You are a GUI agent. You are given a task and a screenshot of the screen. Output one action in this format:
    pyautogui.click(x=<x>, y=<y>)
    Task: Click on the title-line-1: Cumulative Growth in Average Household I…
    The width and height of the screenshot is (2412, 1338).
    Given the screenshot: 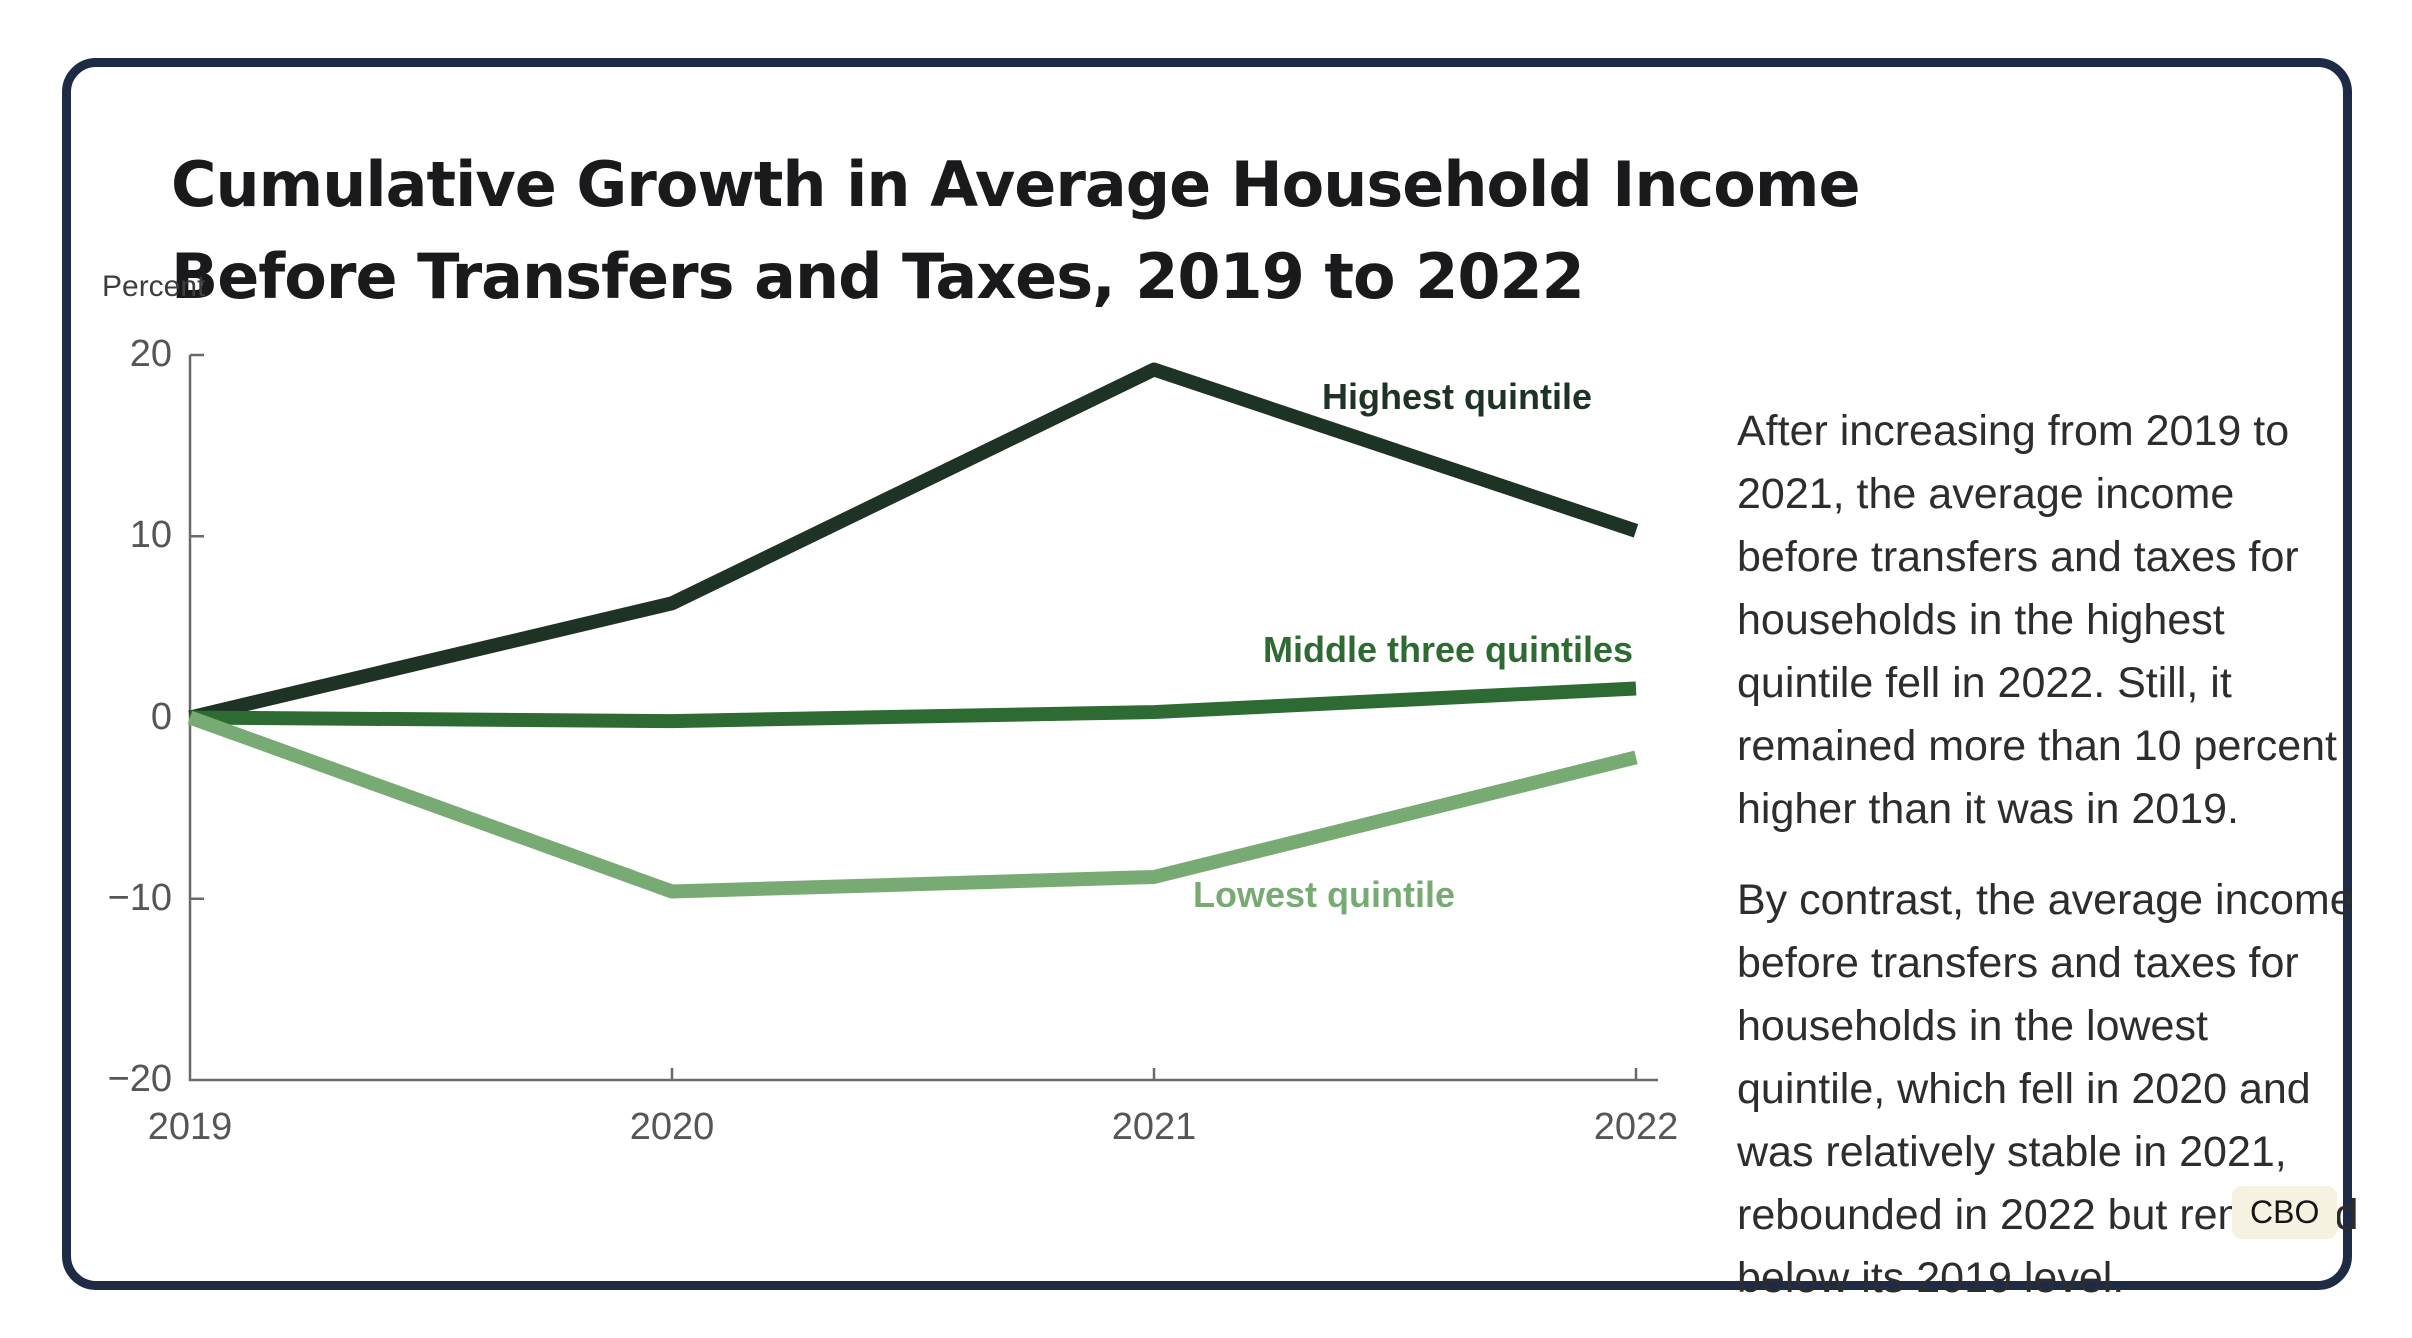 What is the action you would take?
    pyautogui.click(x=1015, y=184)
    